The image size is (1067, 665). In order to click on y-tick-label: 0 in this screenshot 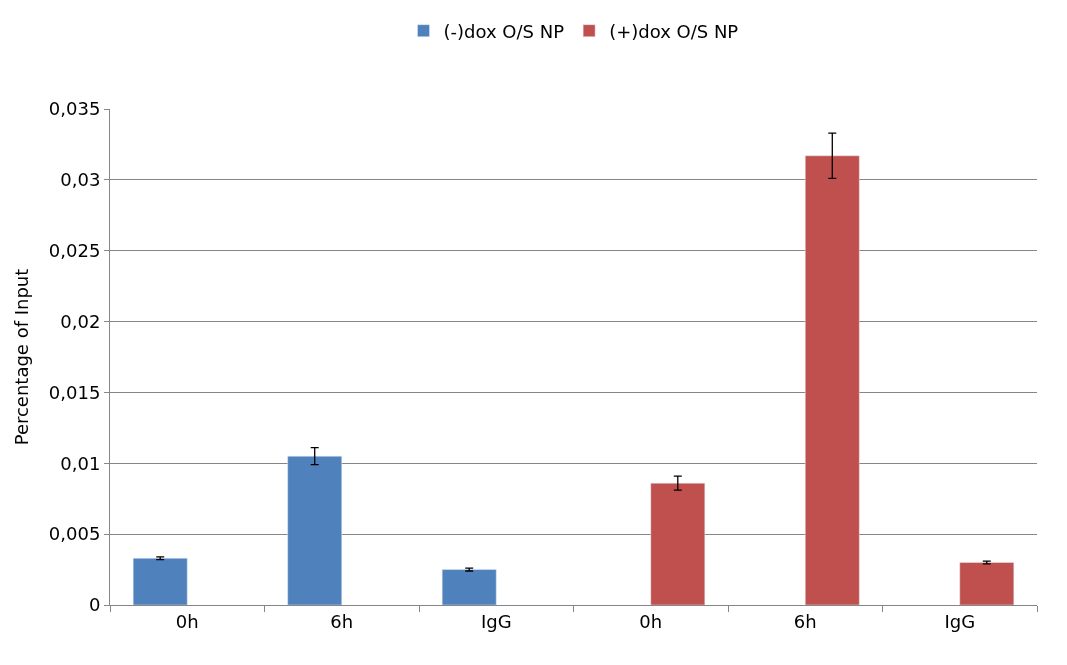, I will do `click(94, 605)`.